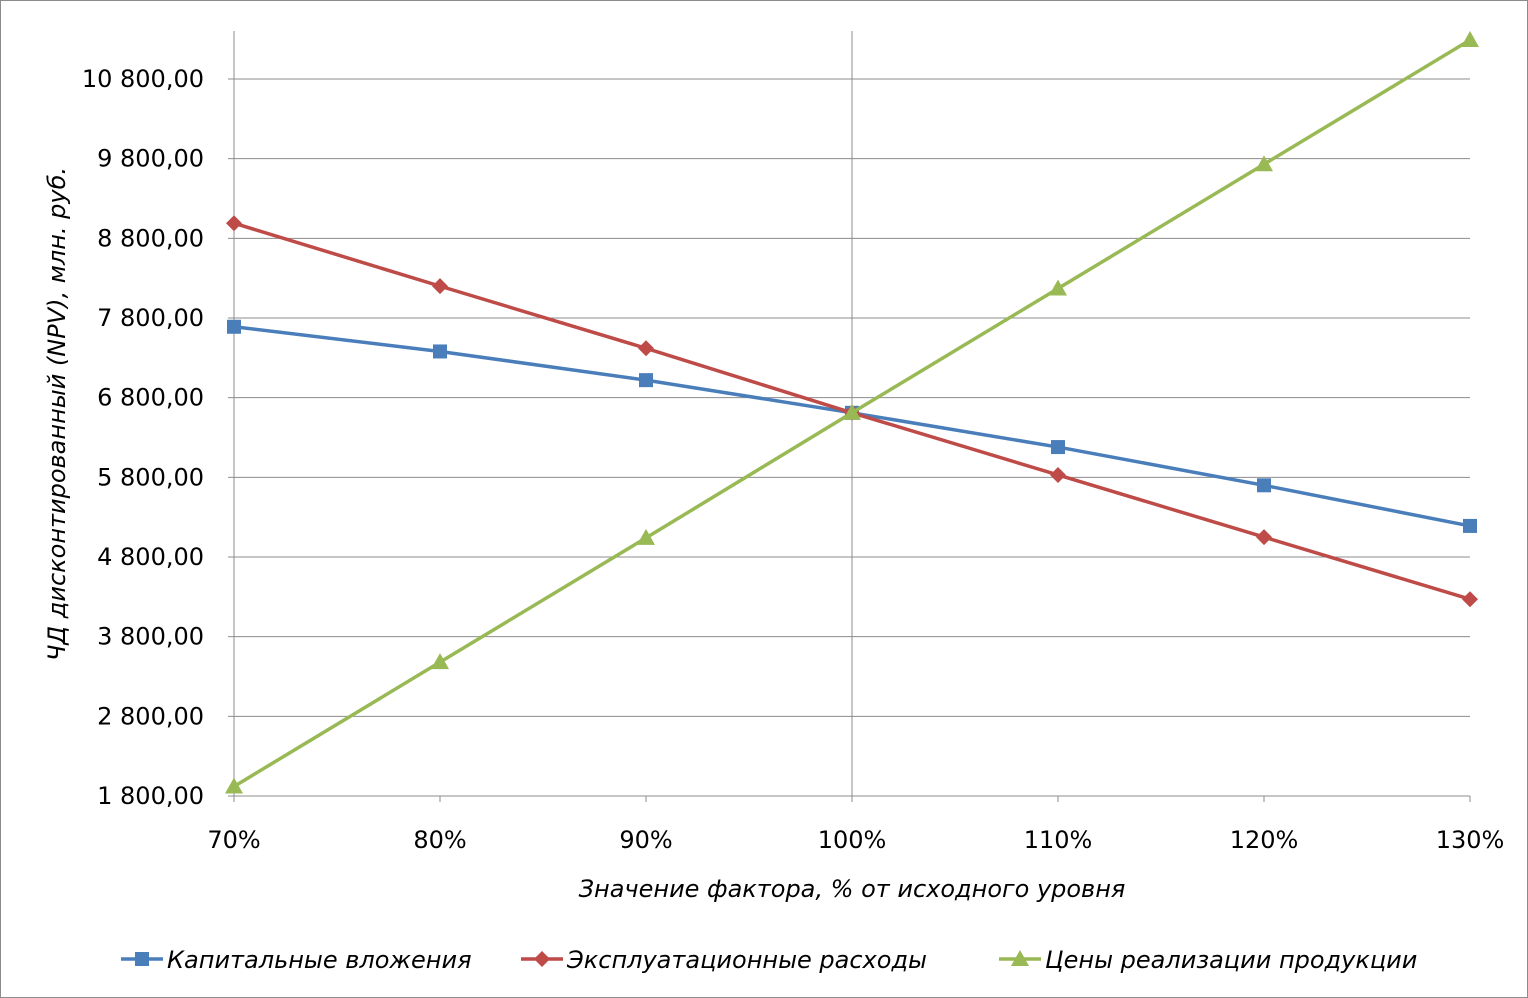 This screenshot has height=998, width=1528. What do you see at coordinates (233, 840) in the screenshot?
I see `x-tick-label: 70%` at bounding box center [233, 840].